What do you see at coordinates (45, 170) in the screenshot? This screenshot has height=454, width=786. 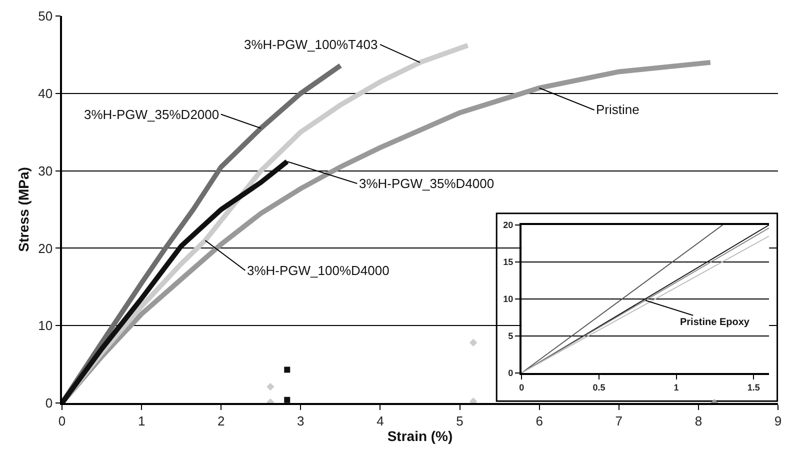 I see `y-tick-label: 30` at bounding box center [45, 170].